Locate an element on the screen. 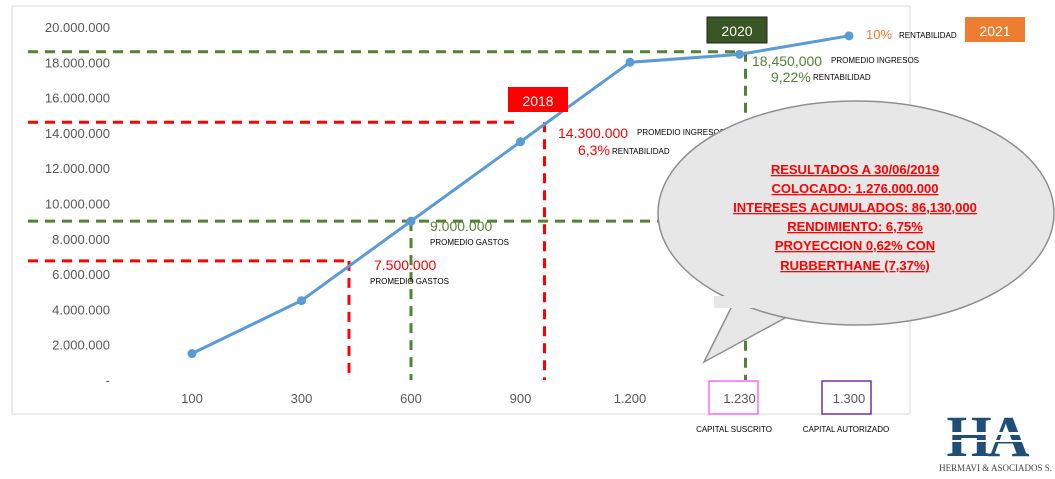 The image size is (1055, 479). annotation-10pct: 10% RENTABILIDAD is located at coordinates (911, 34).